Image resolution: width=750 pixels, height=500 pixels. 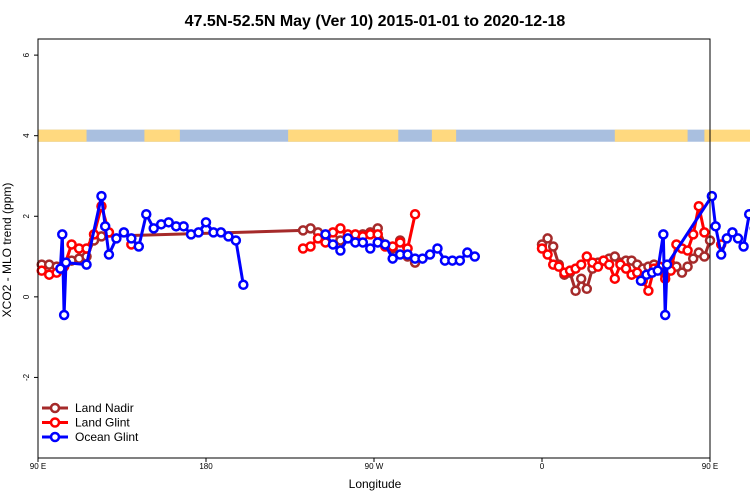 I want to click on series-line-ocean-glint, so click(x=151, y=255).